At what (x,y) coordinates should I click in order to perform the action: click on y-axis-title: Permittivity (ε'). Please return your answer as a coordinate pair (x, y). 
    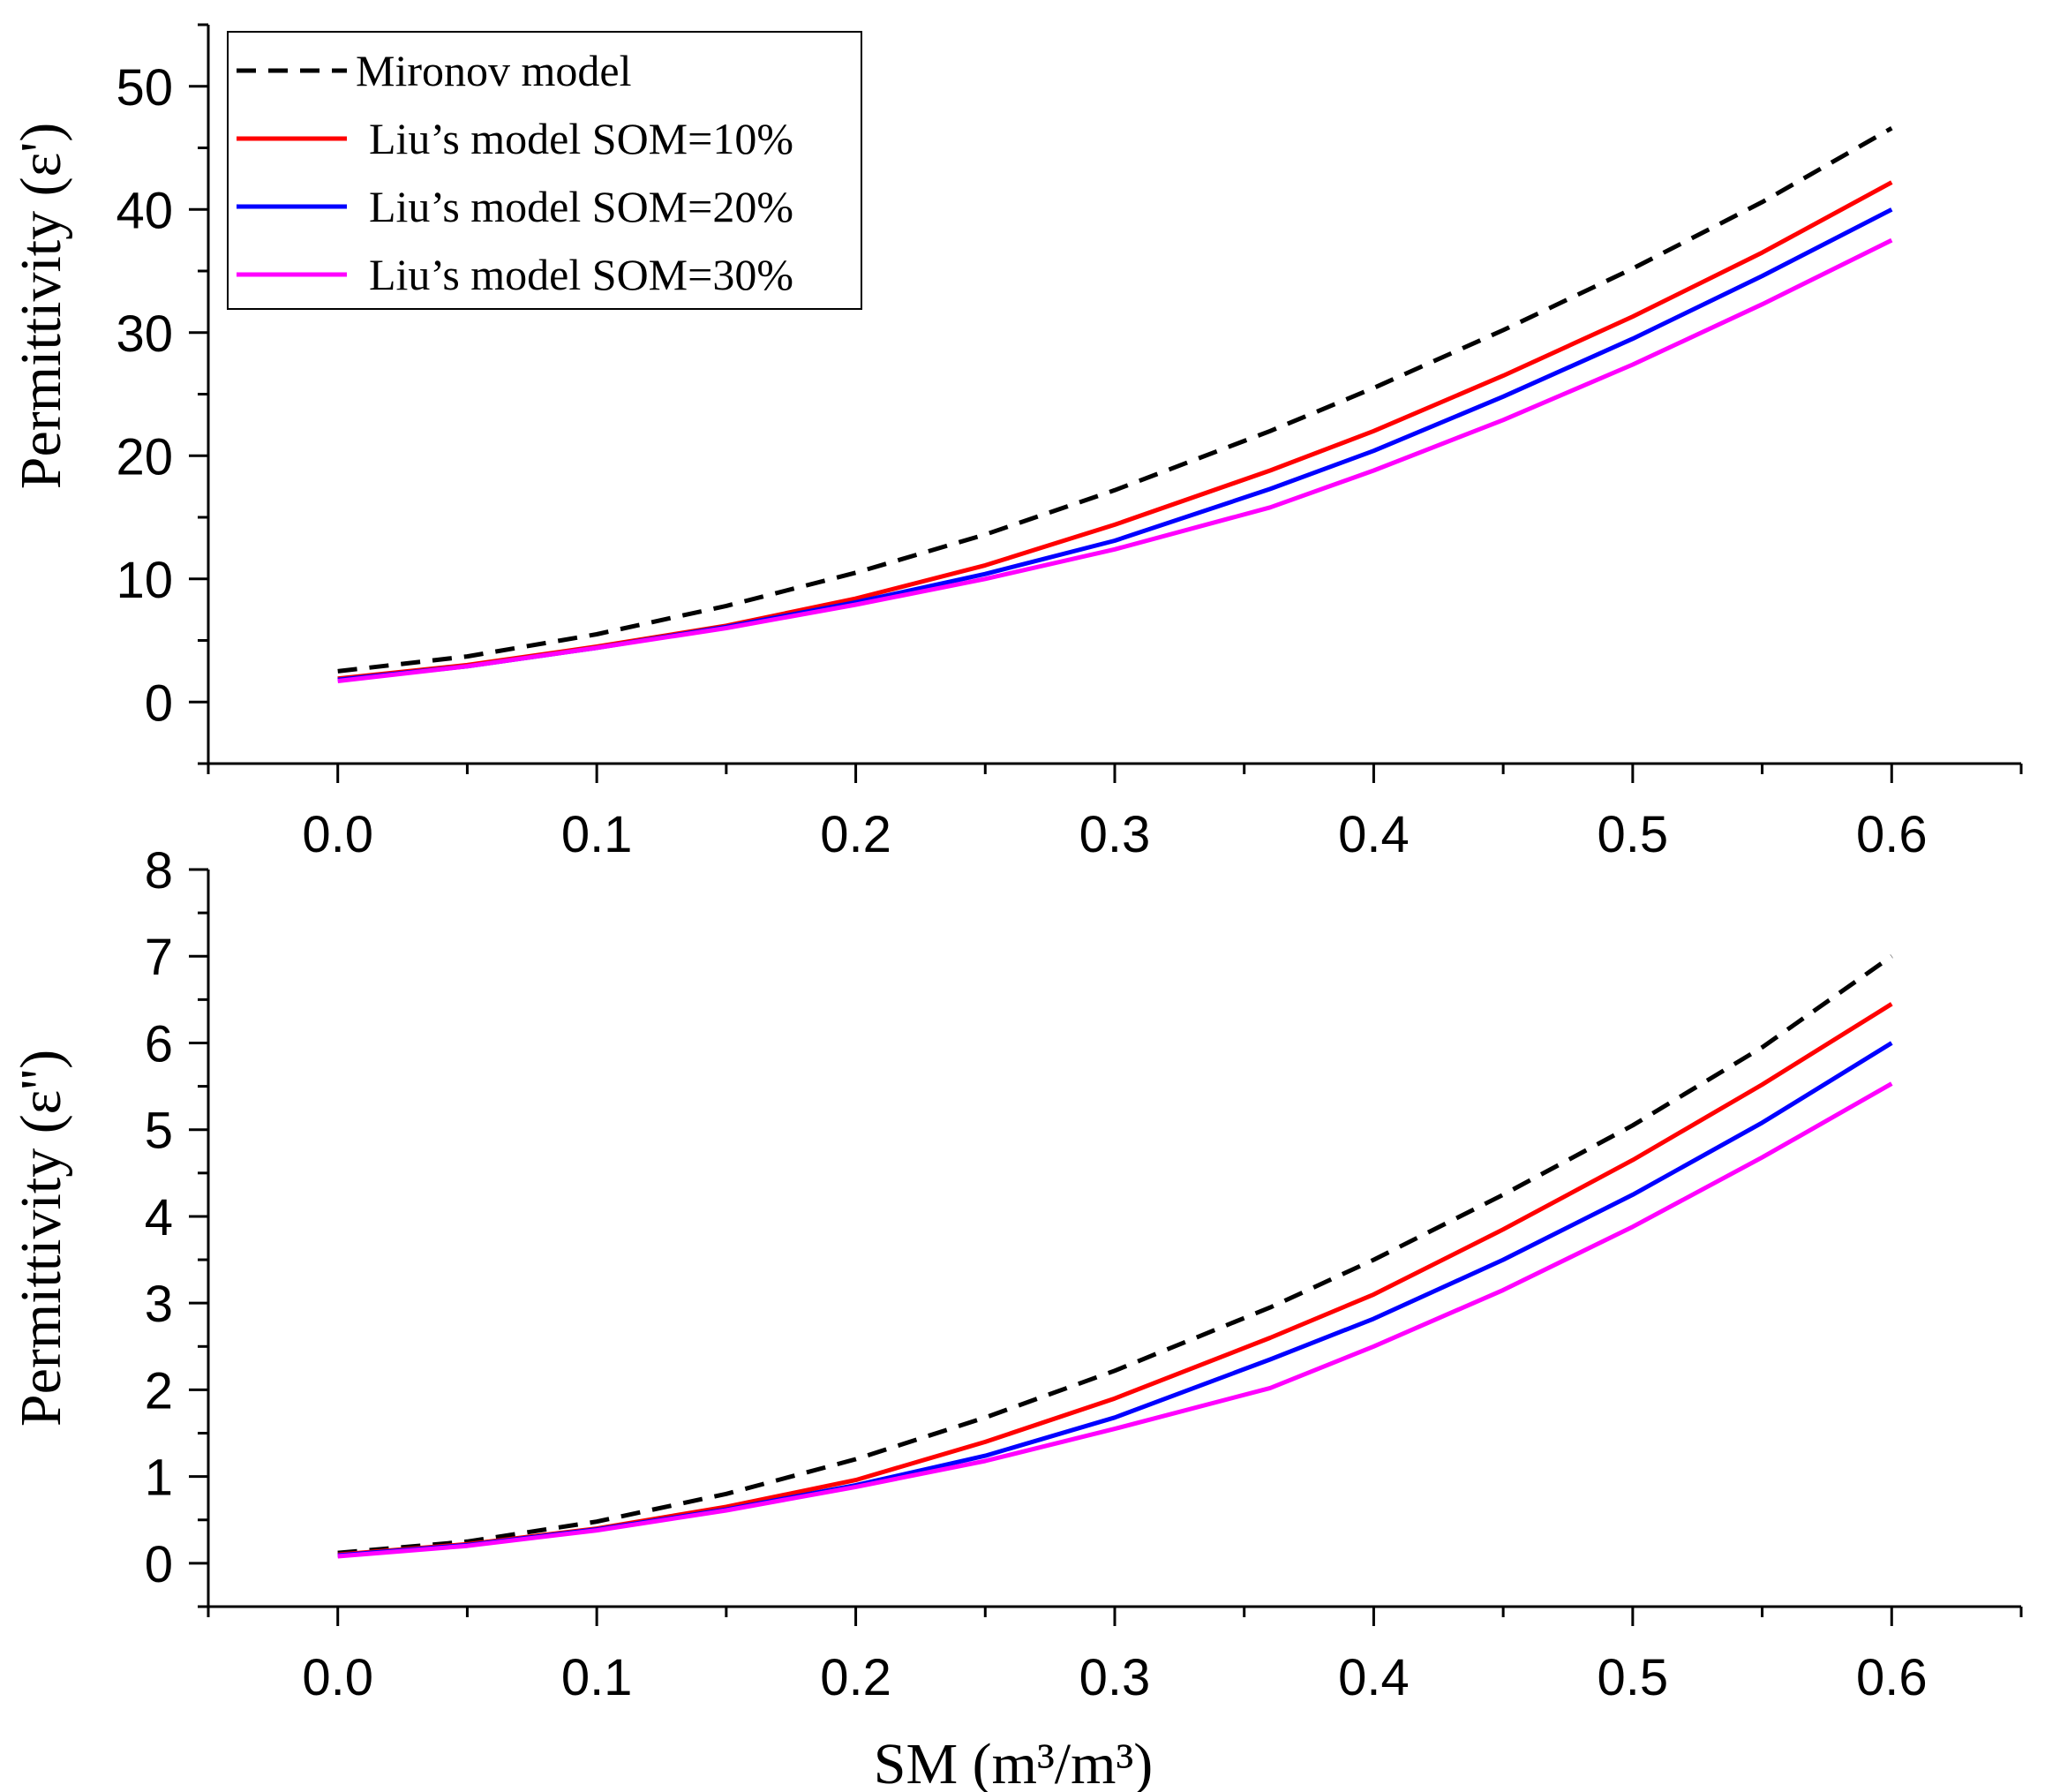
    Looking at the image, I should click on (41, 306).